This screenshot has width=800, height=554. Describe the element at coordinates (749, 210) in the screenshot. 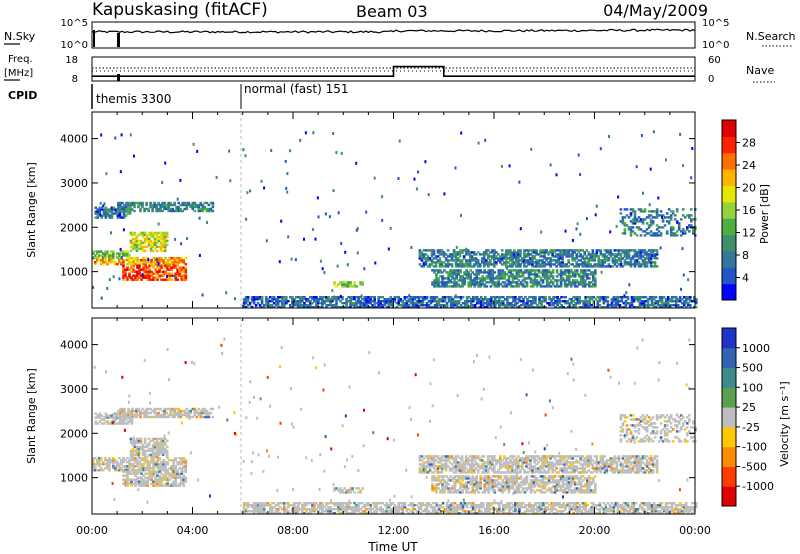

I see `colorbar-tick-label: 16` at that location.